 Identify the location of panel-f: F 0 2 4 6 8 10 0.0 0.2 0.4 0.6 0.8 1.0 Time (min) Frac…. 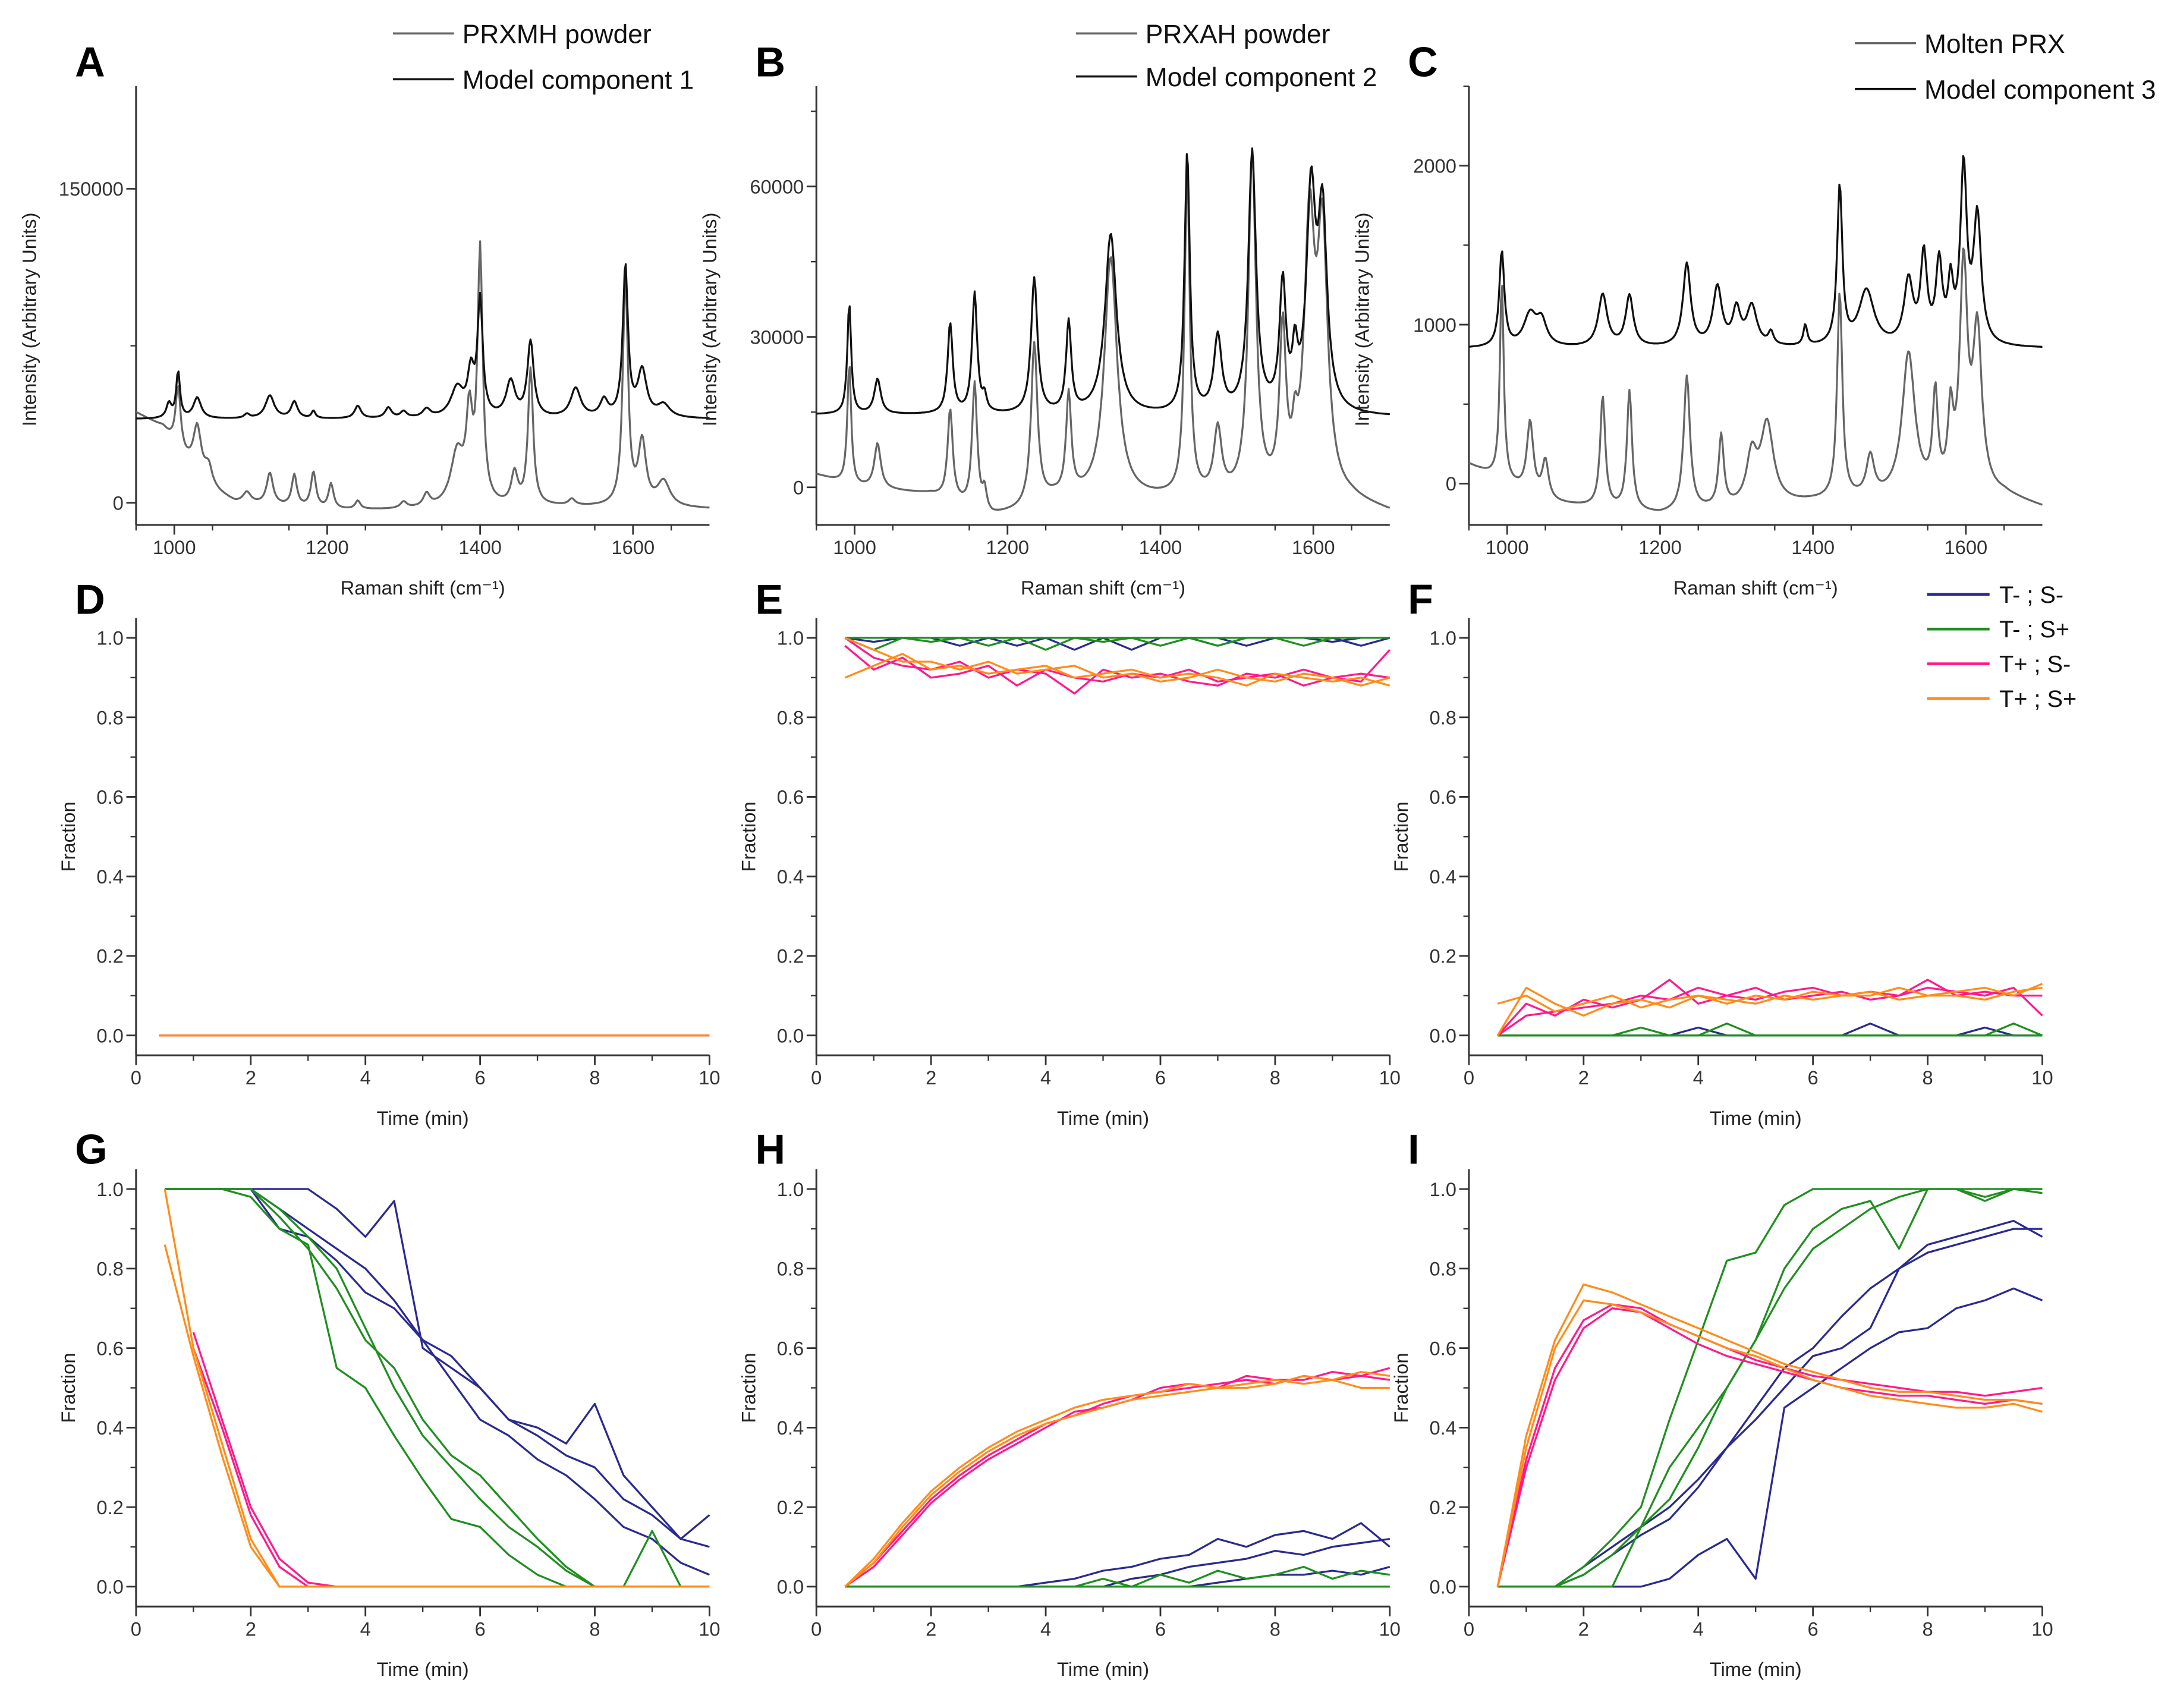
(1733, 852).